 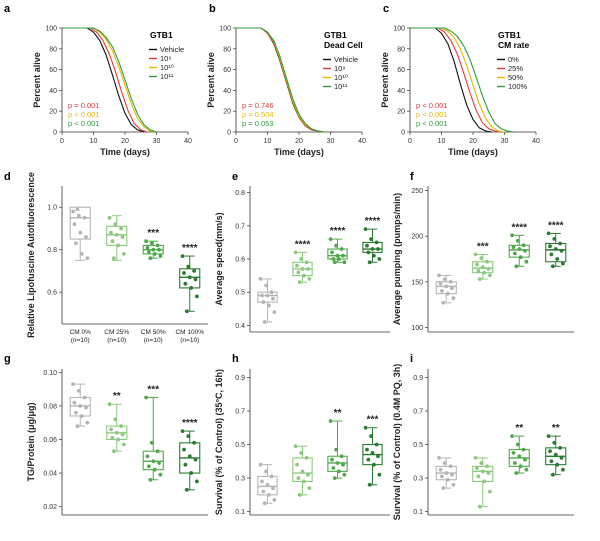 I want to click on x-axis-label: Time (days), so click(x=125, y=152).